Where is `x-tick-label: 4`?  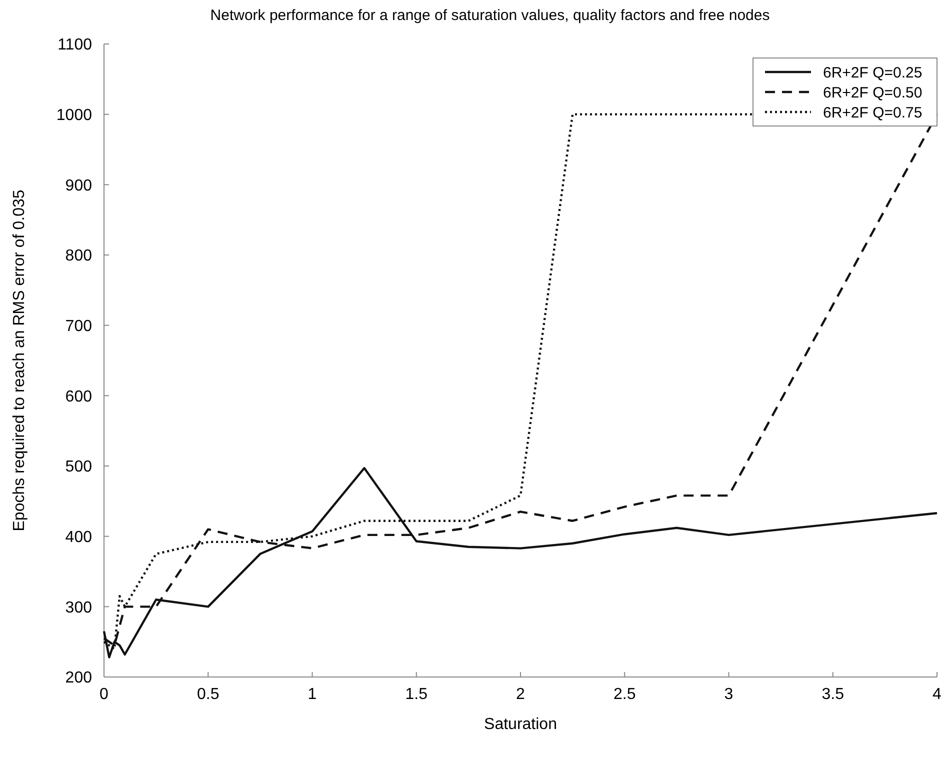 x-tick-label: 4 is located at coordinates (937, 694).